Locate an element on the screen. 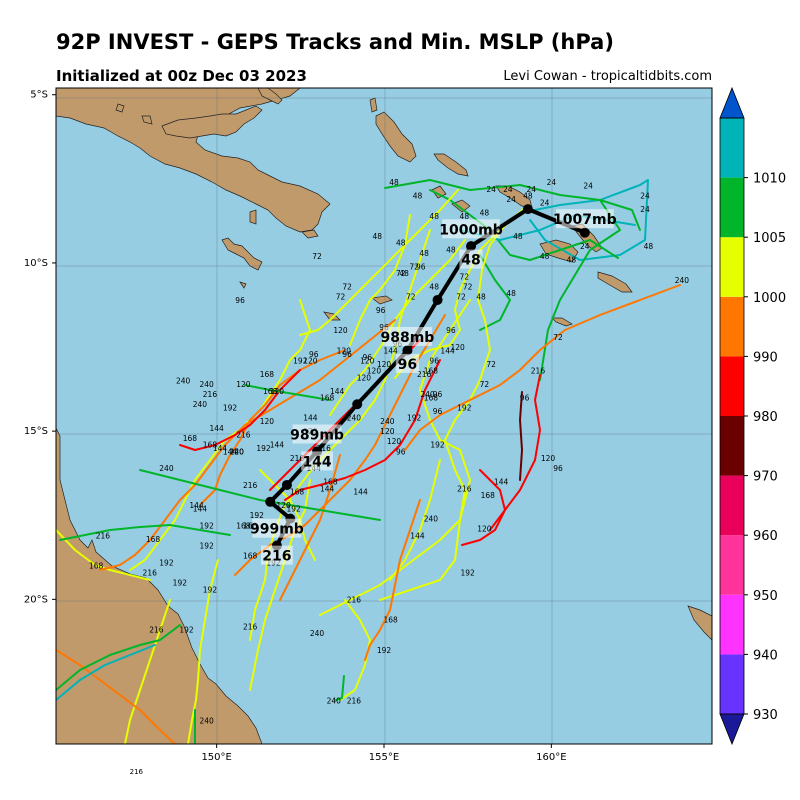 The width and height of the screenshot is (800, 800). lon-tick-label: 160°E is located at coordinates (551, 757).